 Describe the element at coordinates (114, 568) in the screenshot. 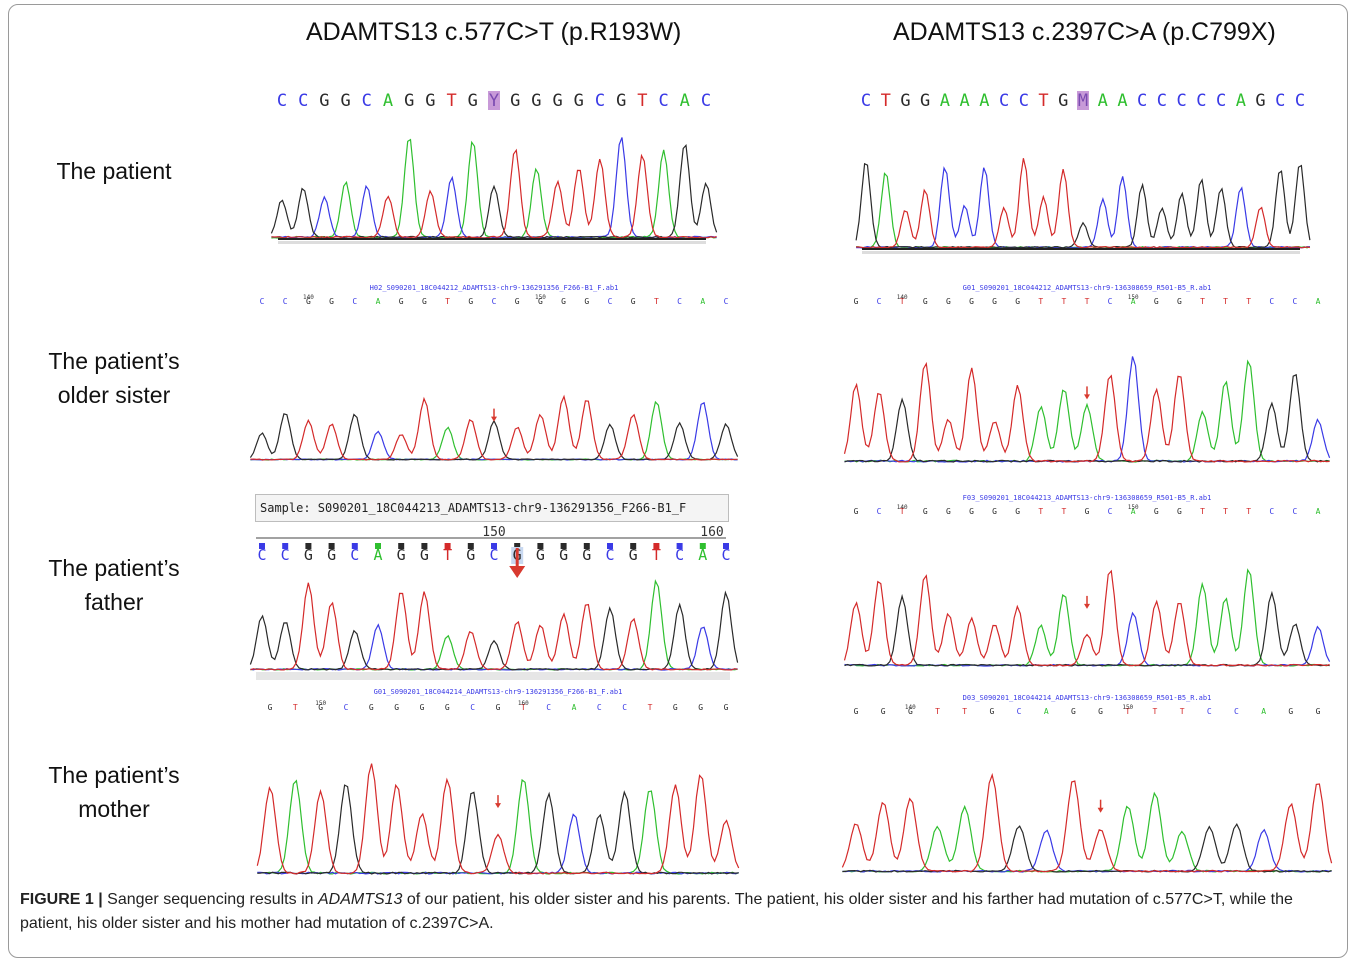

I see `row-label-father-line1: The patient’s` at that location.